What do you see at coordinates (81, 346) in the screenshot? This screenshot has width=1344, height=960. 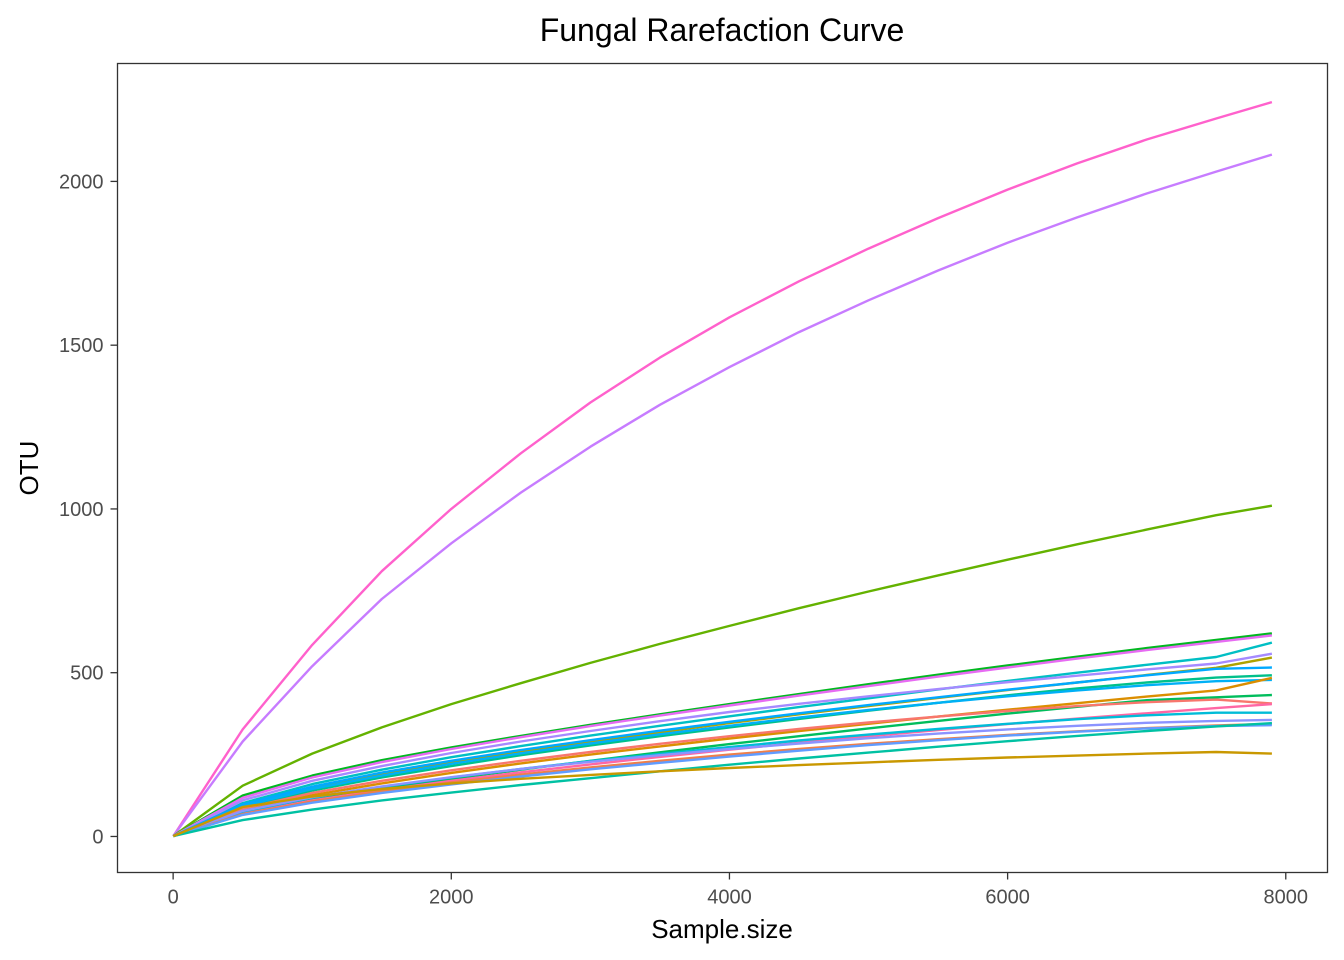 I see `y-tick-label: 1500` at bounding box center [81, 346].